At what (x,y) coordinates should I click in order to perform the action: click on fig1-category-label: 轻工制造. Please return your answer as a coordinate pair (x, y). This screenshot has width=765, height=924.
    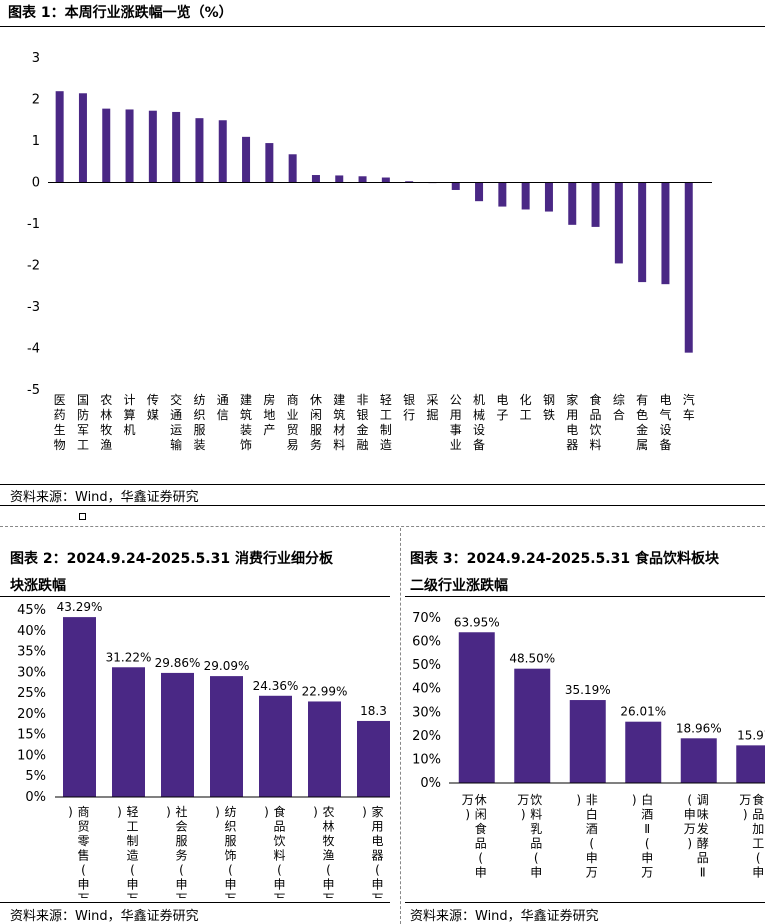
    Looking at the image, I should click on (386, 422).